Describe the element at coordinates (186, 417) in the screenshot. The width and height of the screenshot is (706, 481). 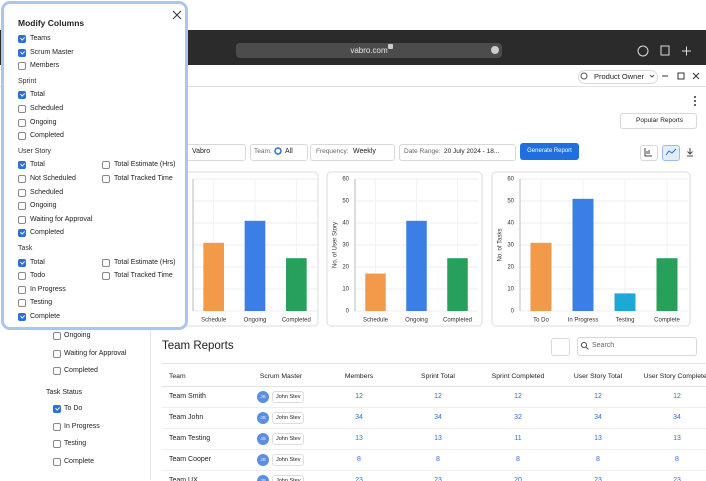
I see `team-name: Team John` at that location.